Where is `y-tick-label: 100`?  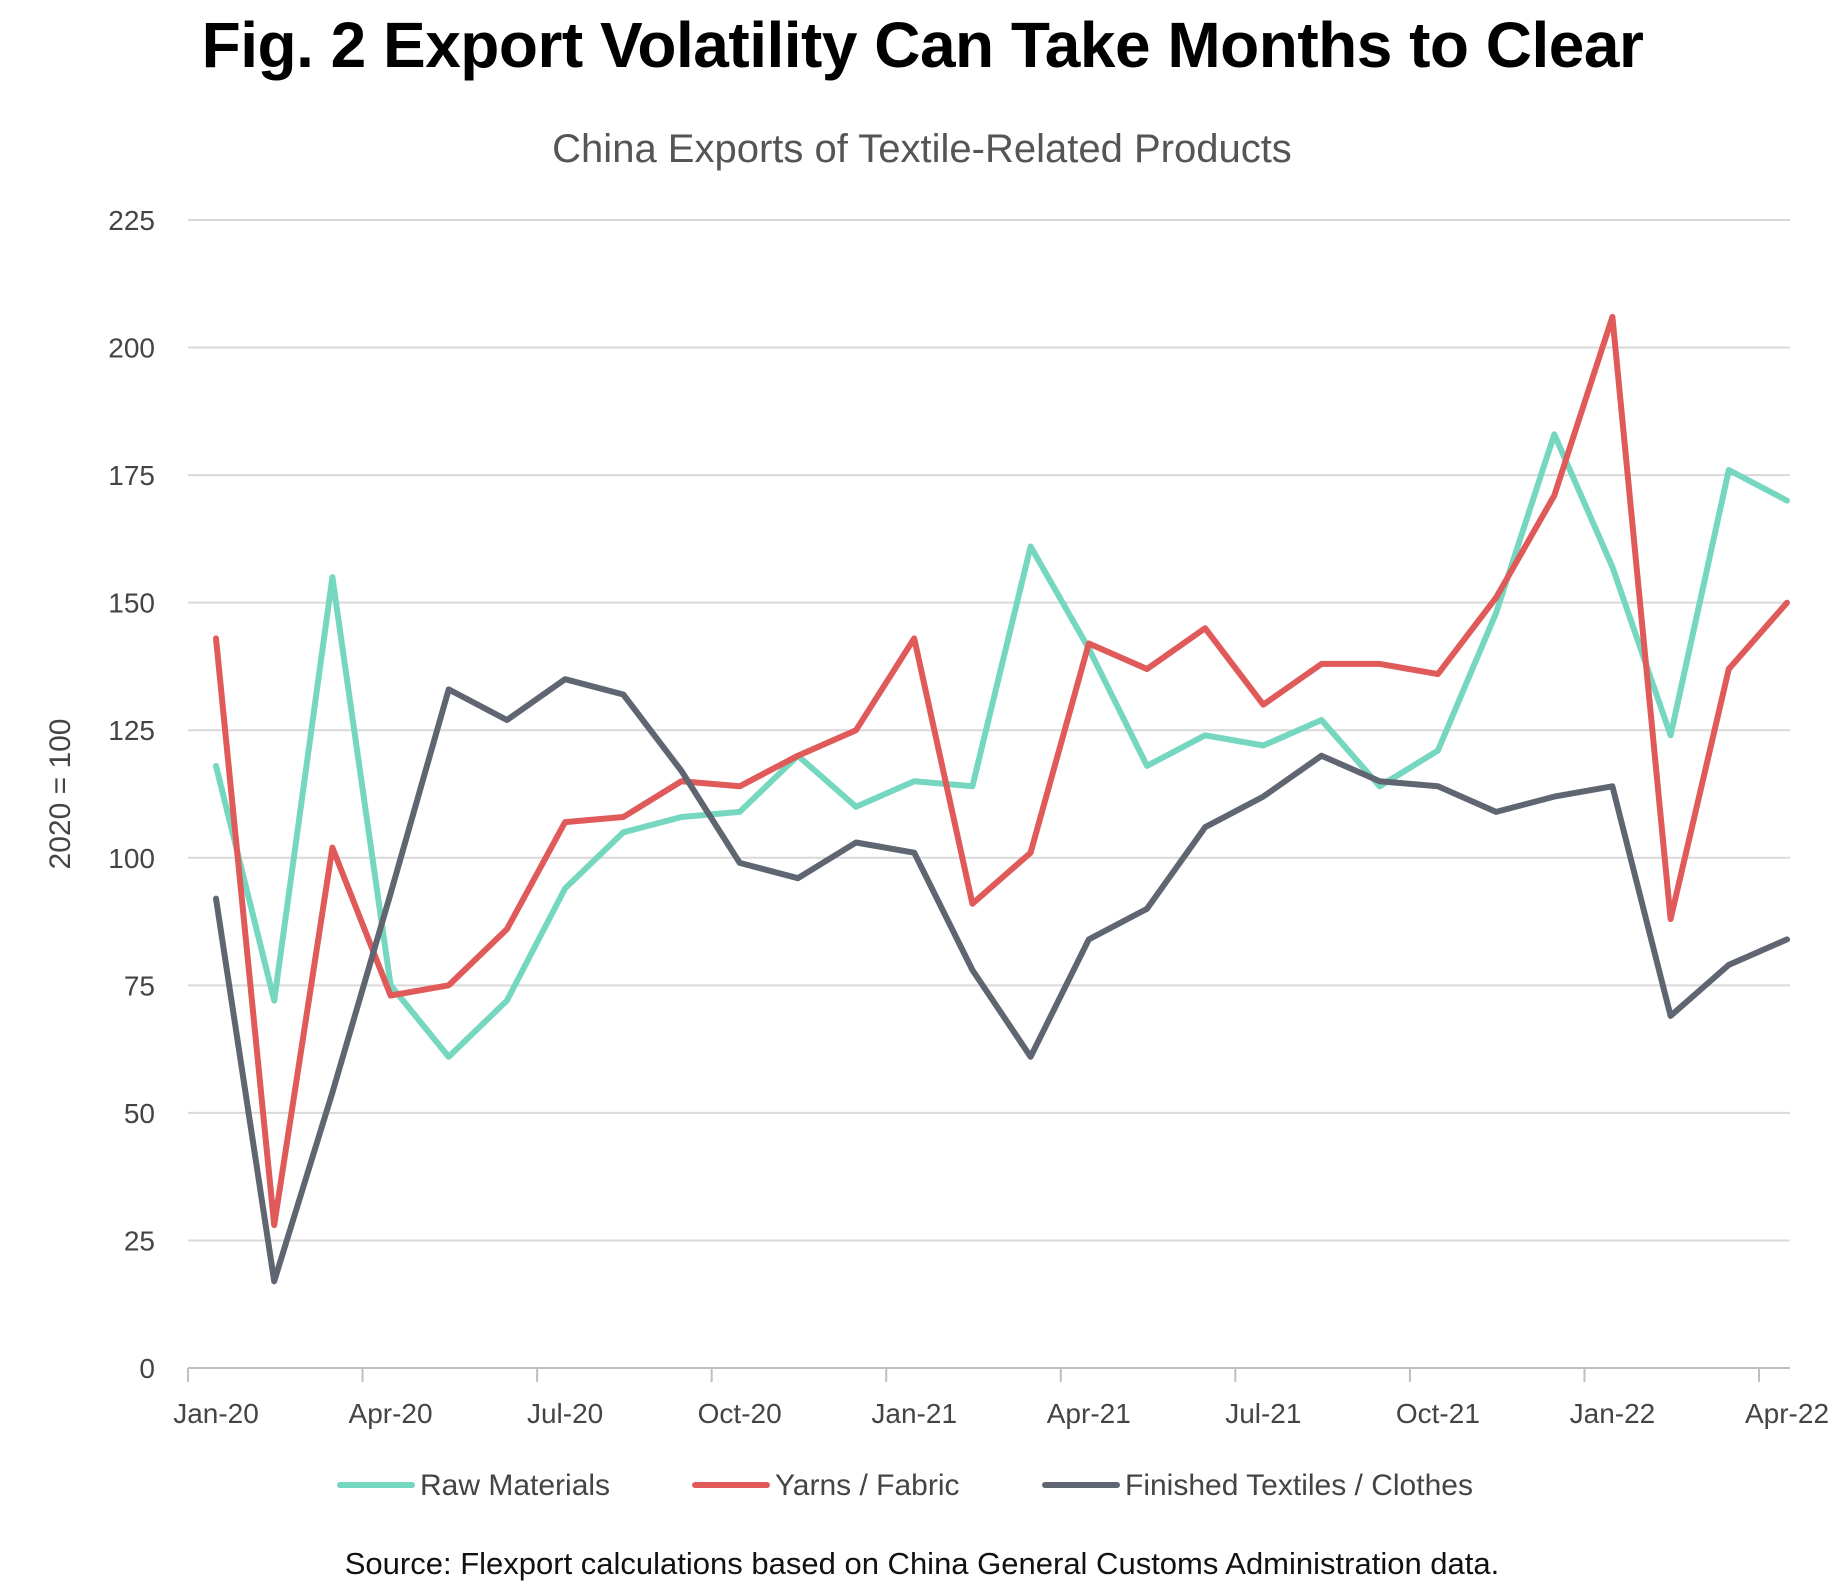 y-tick-label: 100 is located at coordinates (131, 858).